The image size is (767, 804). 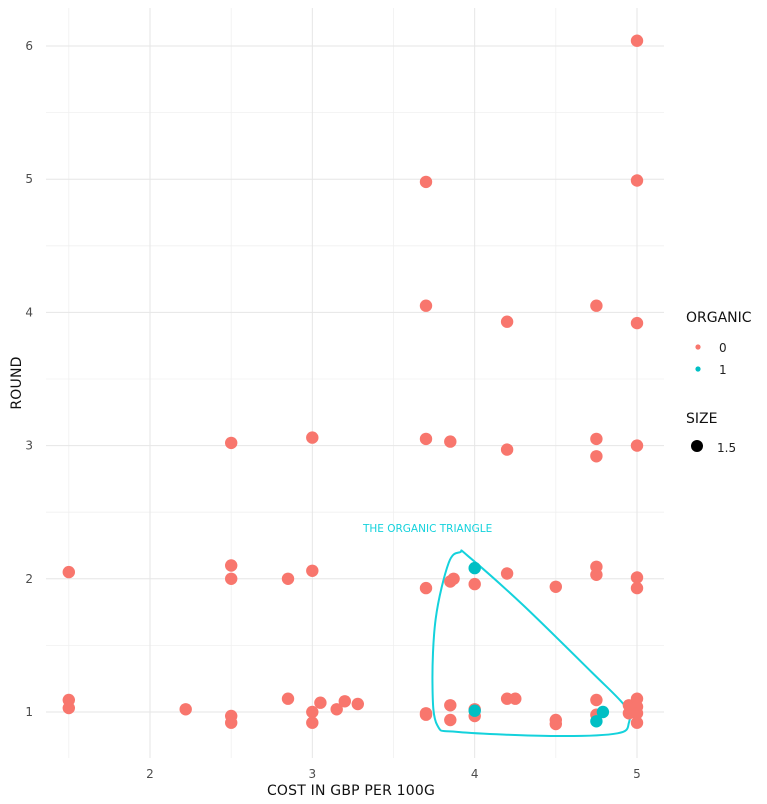 What do you see at coordinates (723, 348) in the screenshot?
I see `legend-label-0: 0` at bounding box center [723, 348].